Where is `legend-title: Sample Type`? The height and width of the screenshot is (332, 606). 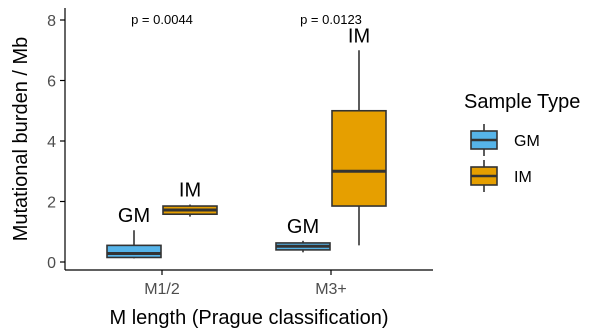 legend-title: Sample Type is located at coordinates (522, 102).